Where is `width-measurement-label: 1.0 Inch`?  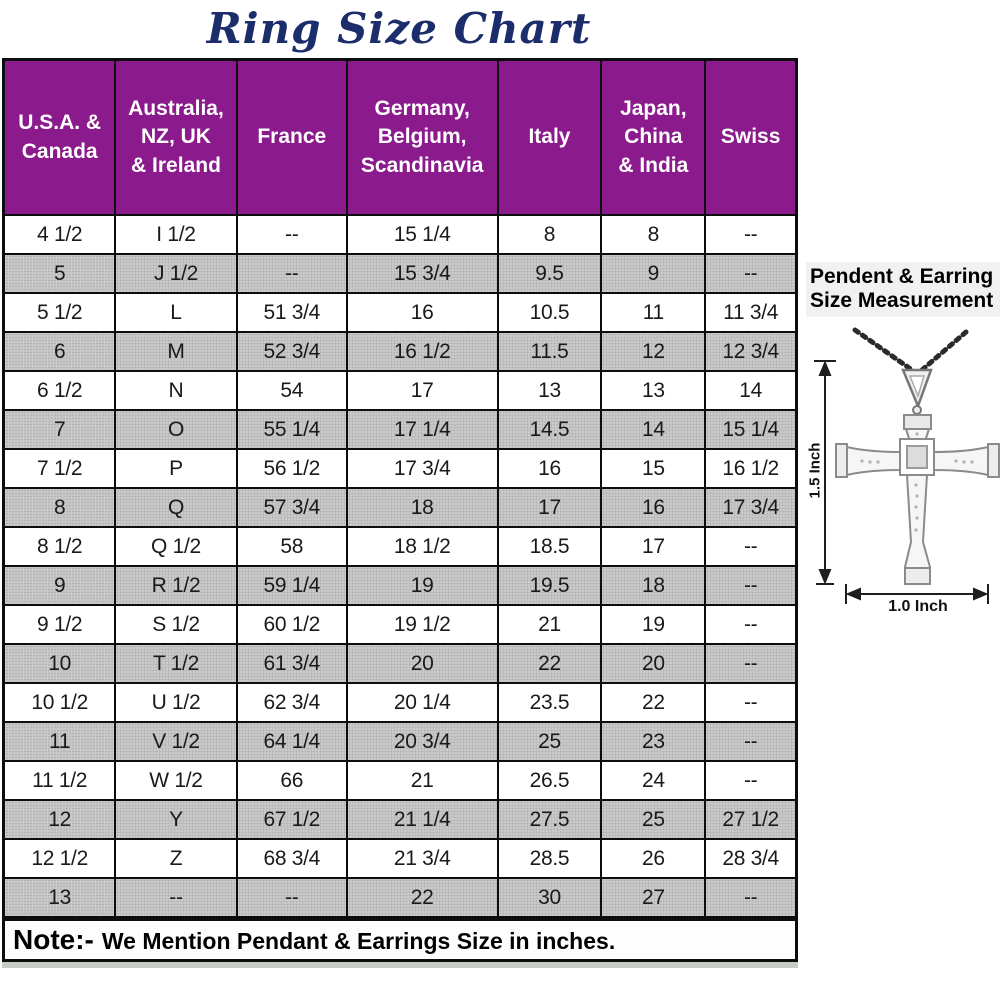 width-measurement-label: 1.0 Inch is located at coordinates (918, 606).